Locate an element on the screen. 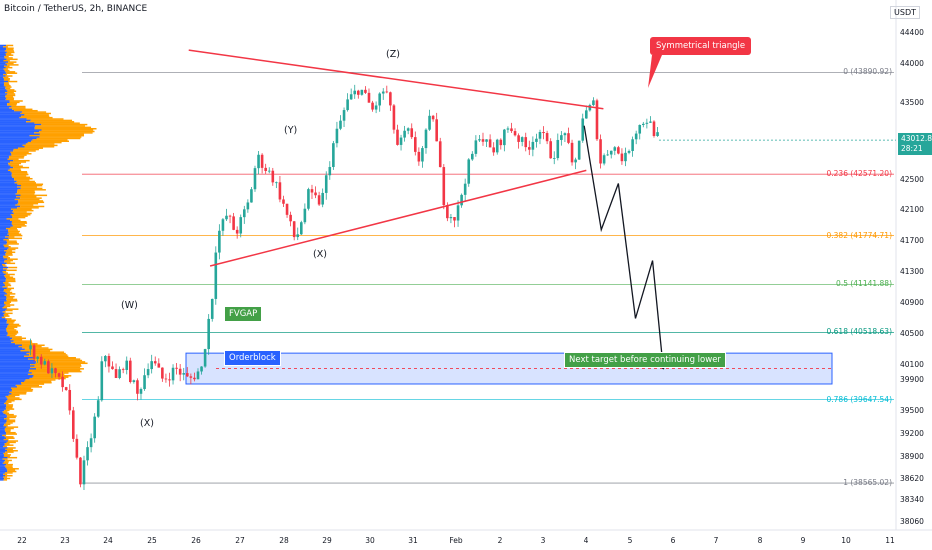 Image resolution: width=932 pixels, height=550 pixels. fib-level-label-2: 0.382 (41774.71) is located at coordinates (859, 235).